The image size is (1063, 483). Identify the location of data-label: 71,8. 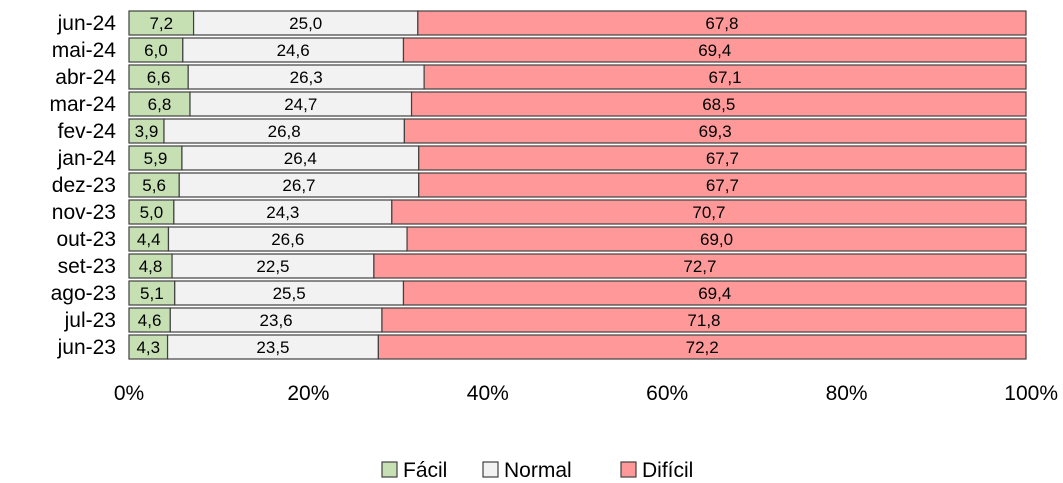
(703, 320).